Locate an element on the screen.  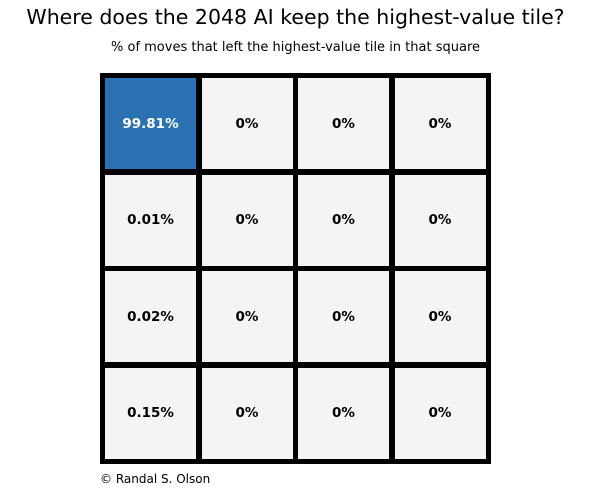
heatmap-cell: 99.81% is located at coordinates (150, 123).